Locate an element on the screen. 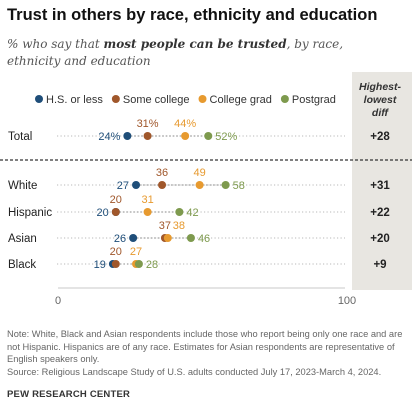 The image size is (420, 416). row-label-asian: Asian is located at coordinates (22, 239).